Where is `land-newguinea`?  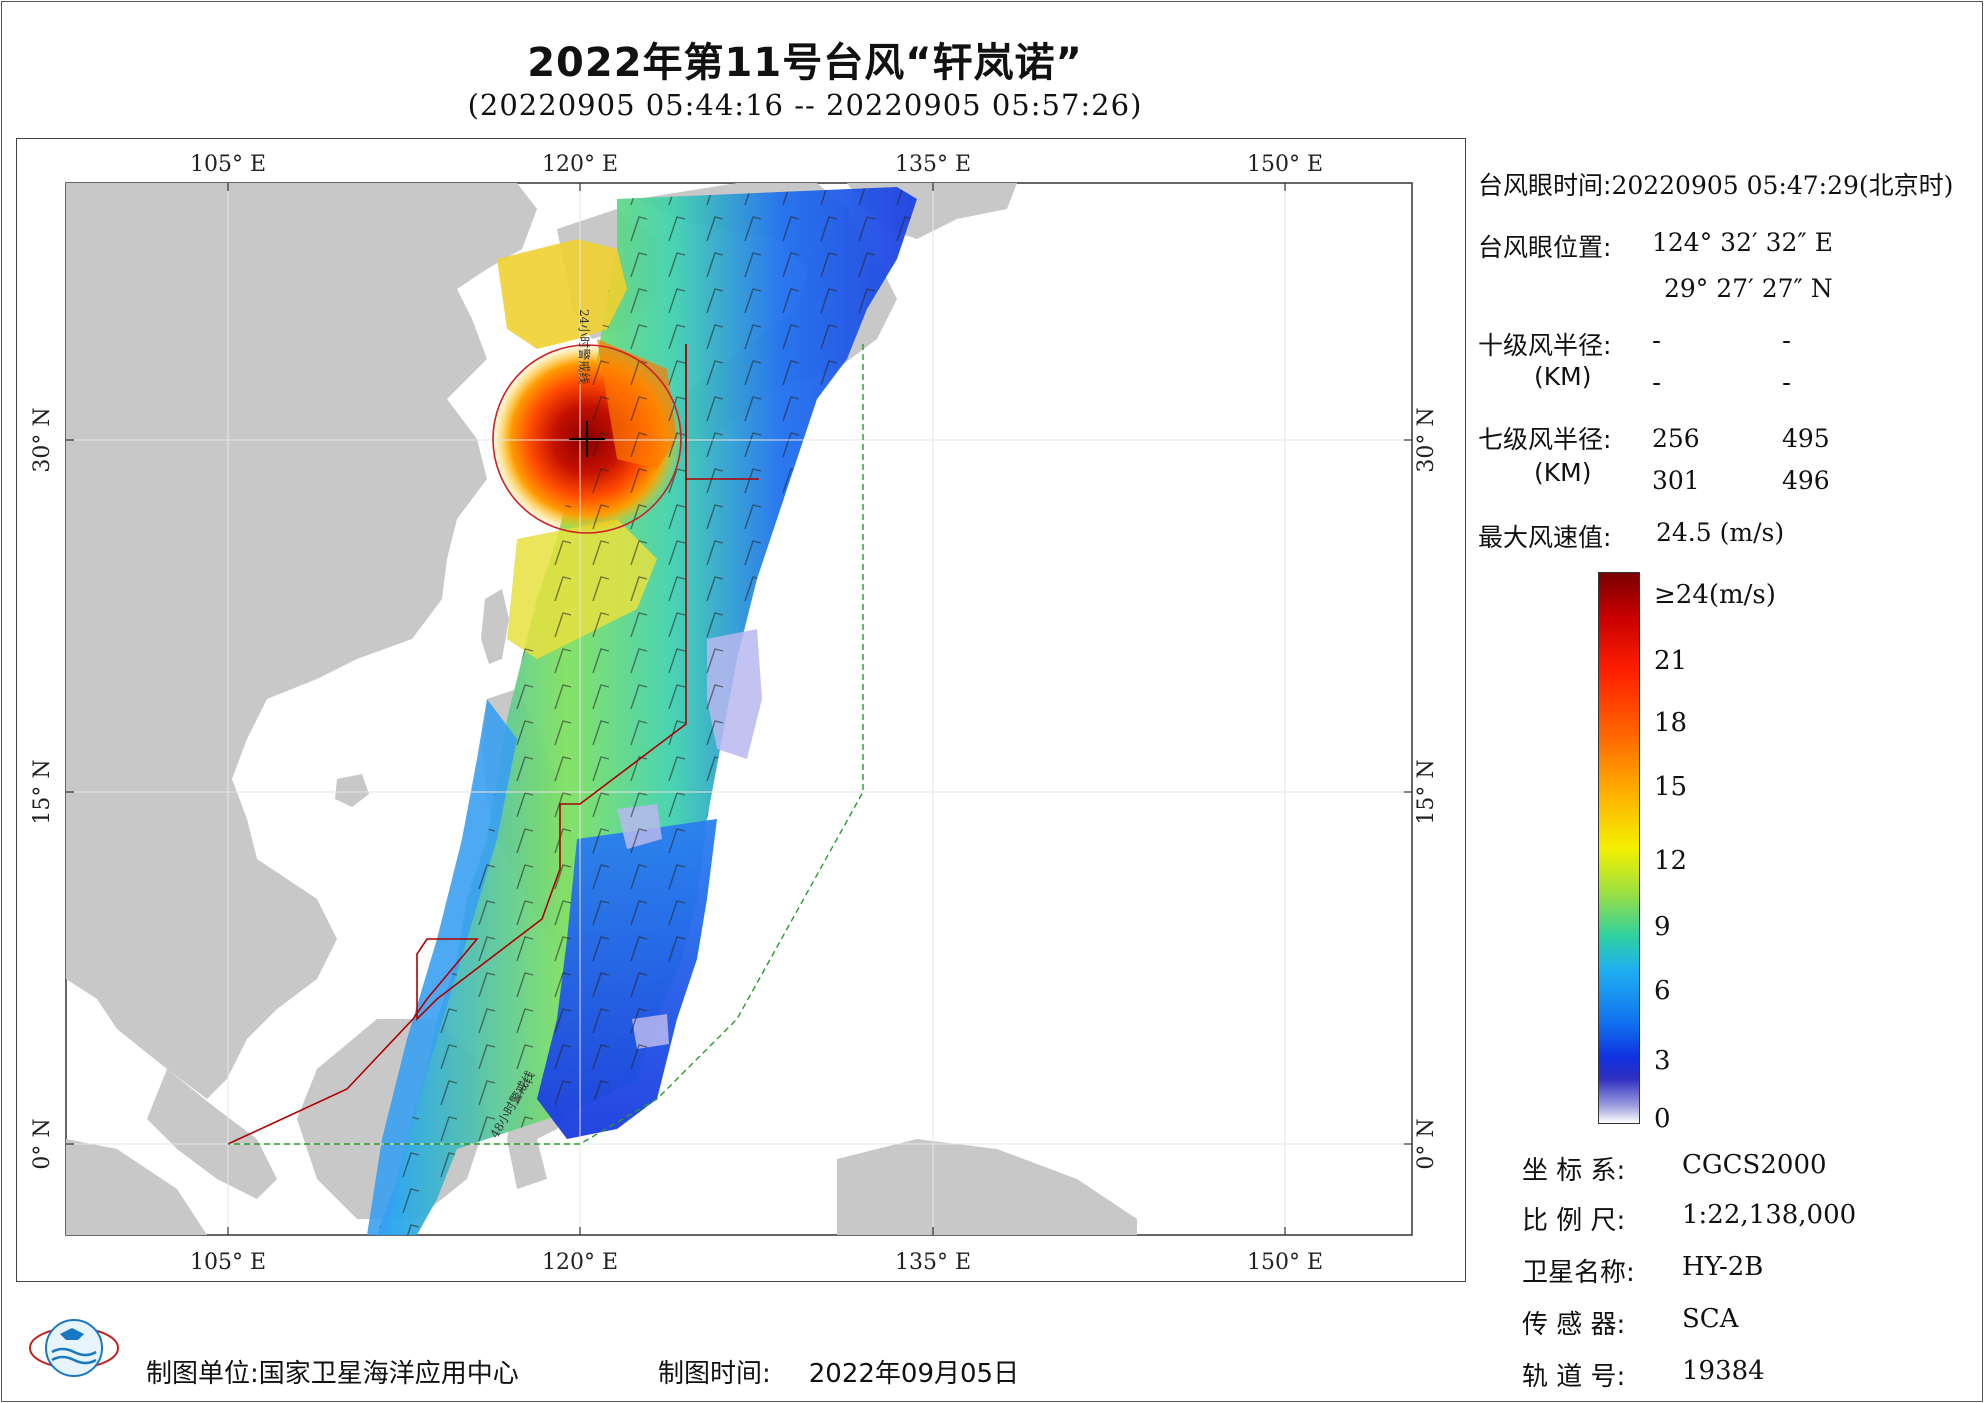
land-newguinea is located at coordinates (987, 1187).